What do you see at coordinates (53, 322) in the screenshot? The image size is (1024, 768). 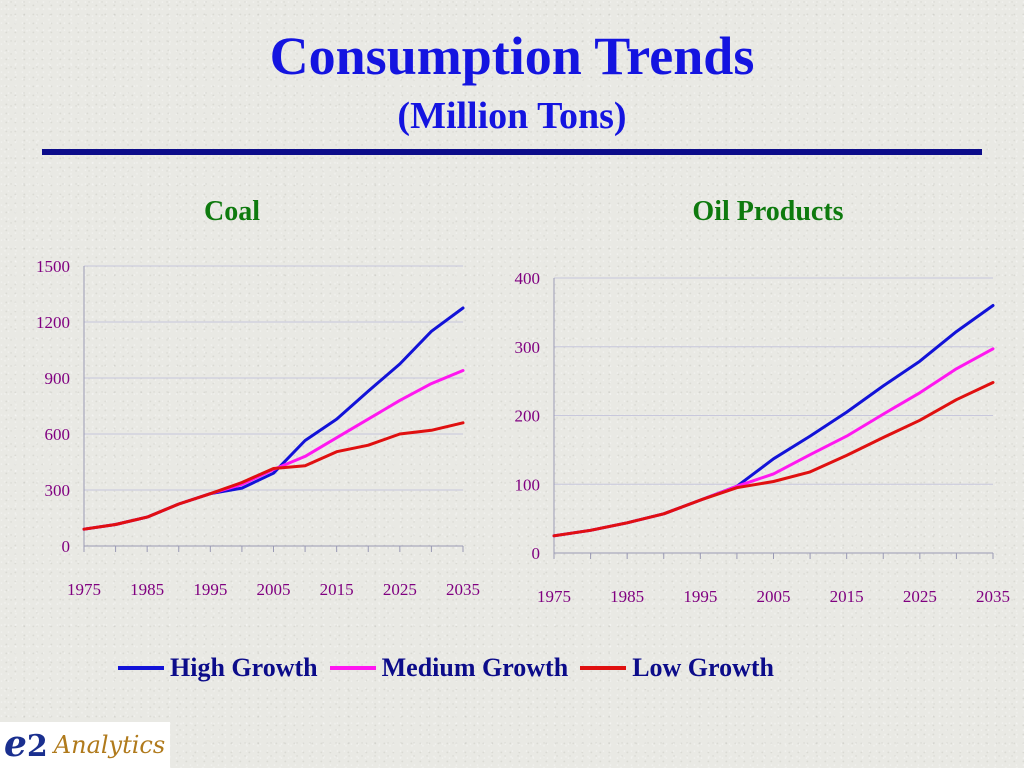 I see `y-tick-label: 1200` at bounding box center [53, 322].